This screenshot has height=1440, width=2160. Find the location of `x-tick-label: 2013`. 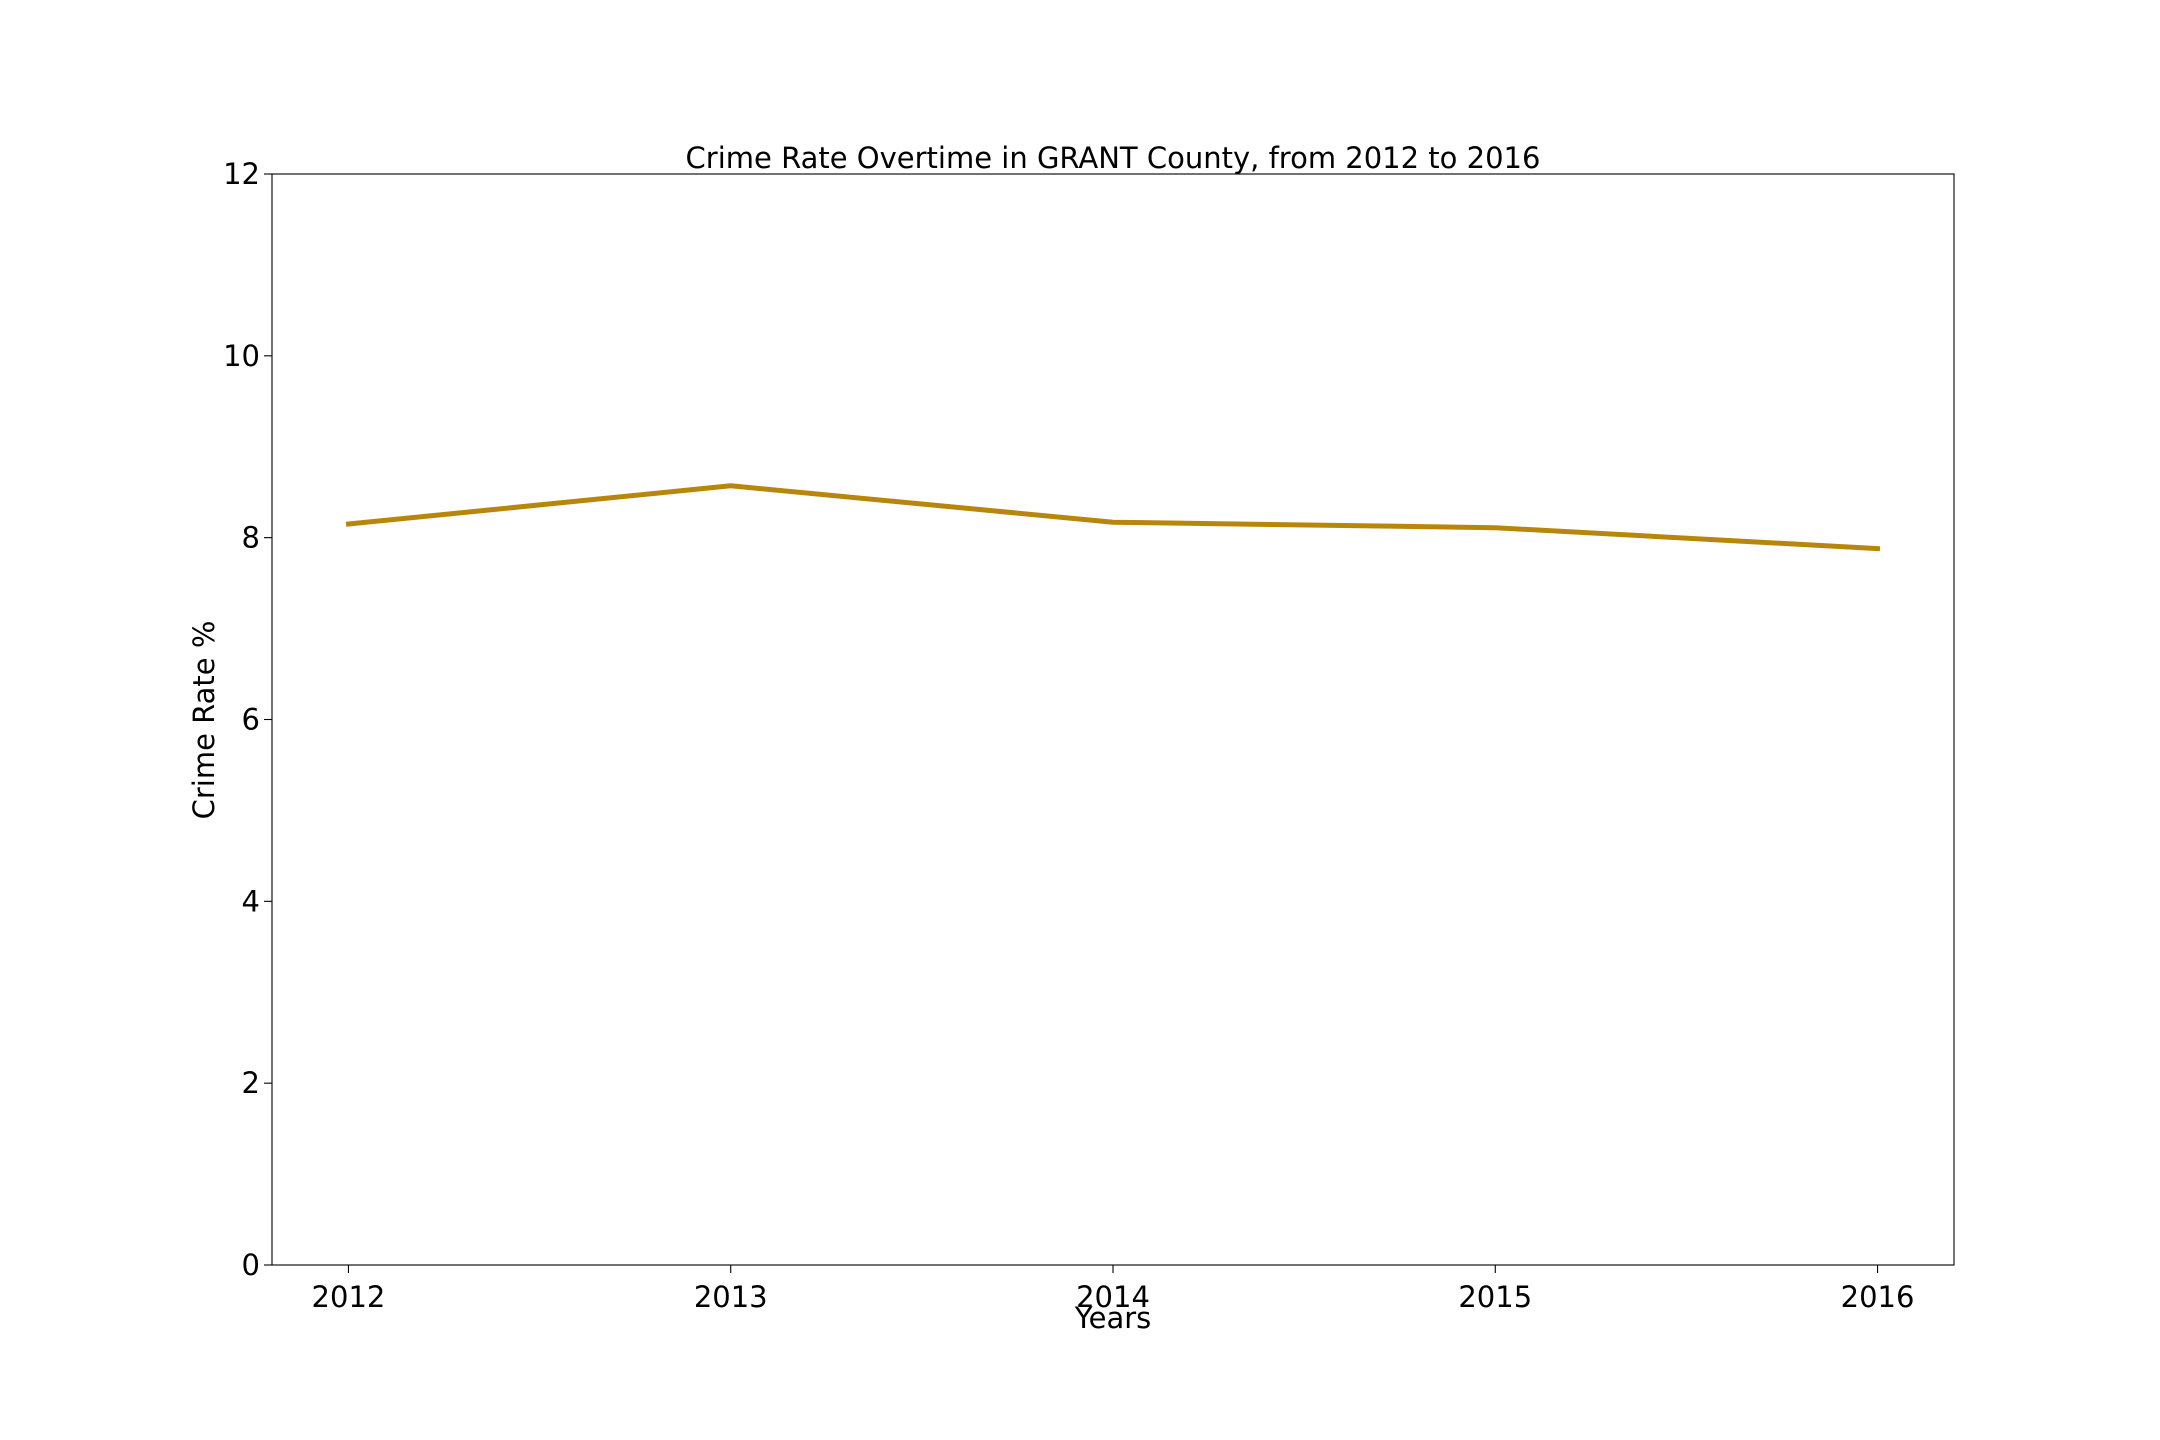

x-tick-label: 2013 is located at coordinates (731, 1297).